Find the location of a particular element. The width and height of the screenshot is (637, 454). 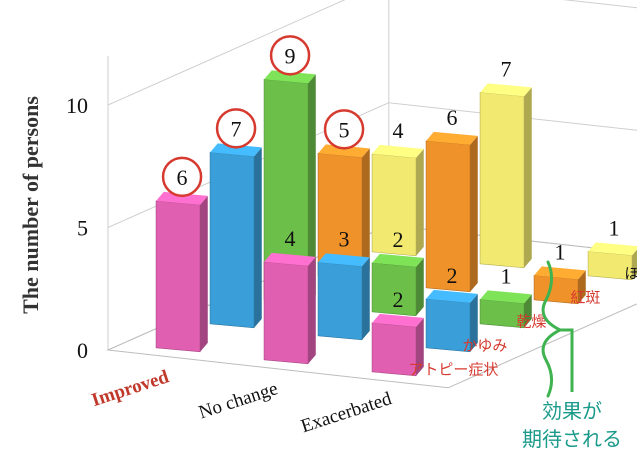

annotation-text: 期待される is located at coordinates (572, 439).